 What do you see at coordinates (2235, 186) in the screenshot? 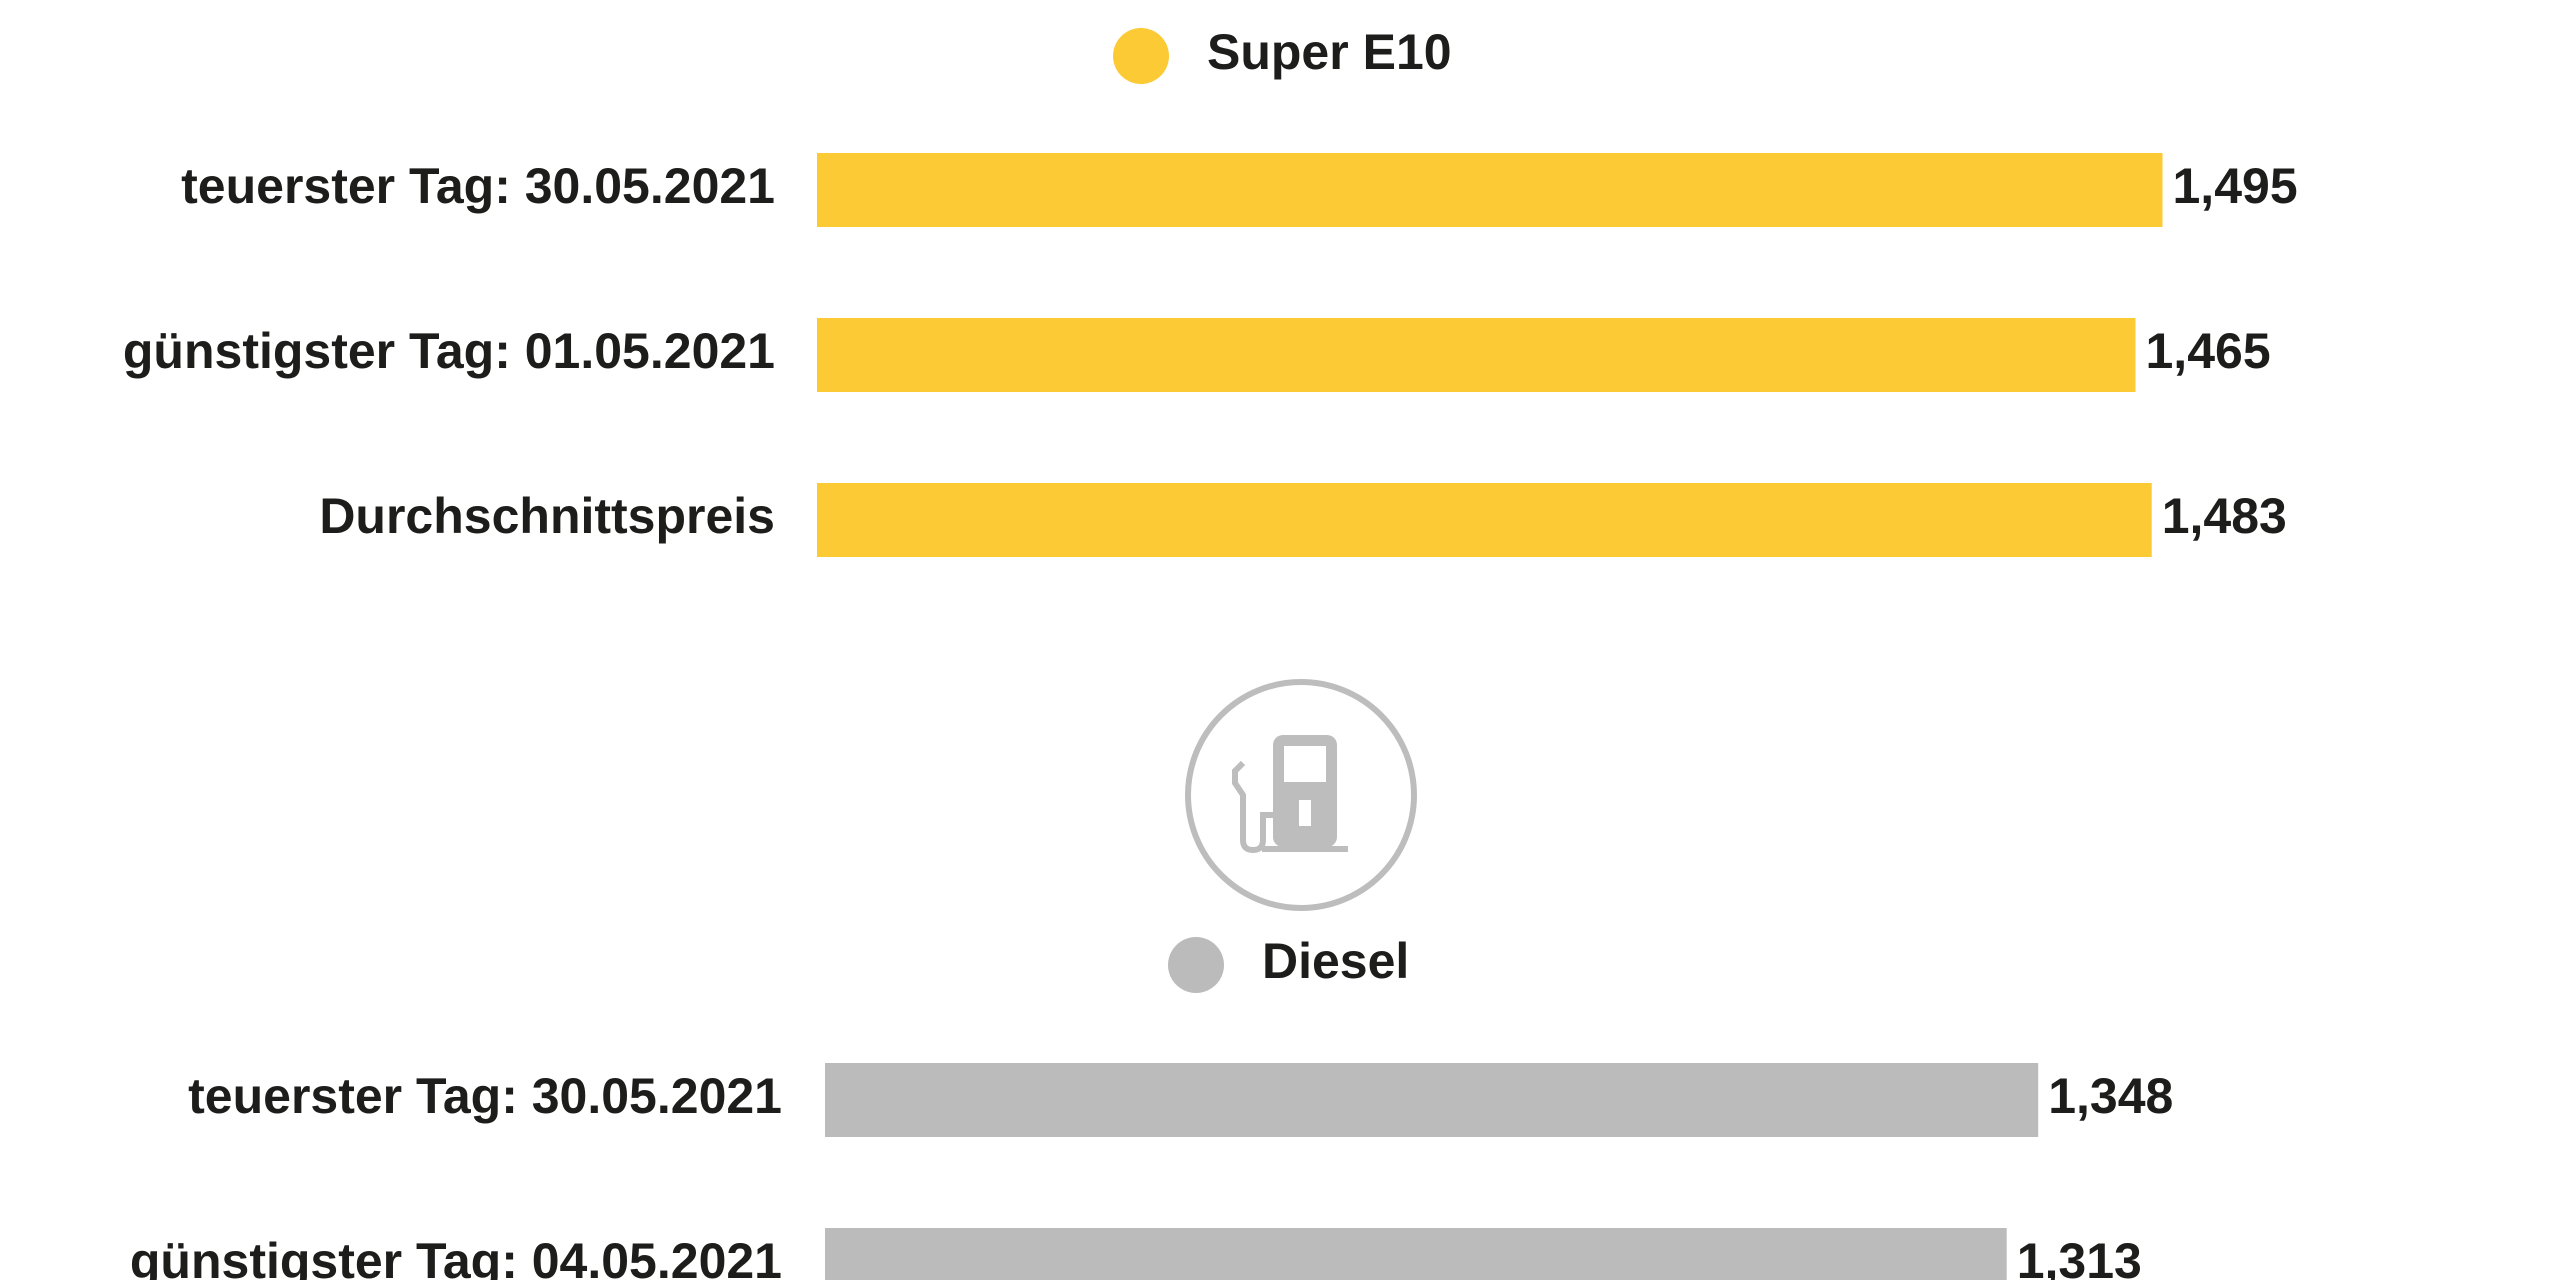
I see `value-label: 1,495` at bounding box center [2235, 186].